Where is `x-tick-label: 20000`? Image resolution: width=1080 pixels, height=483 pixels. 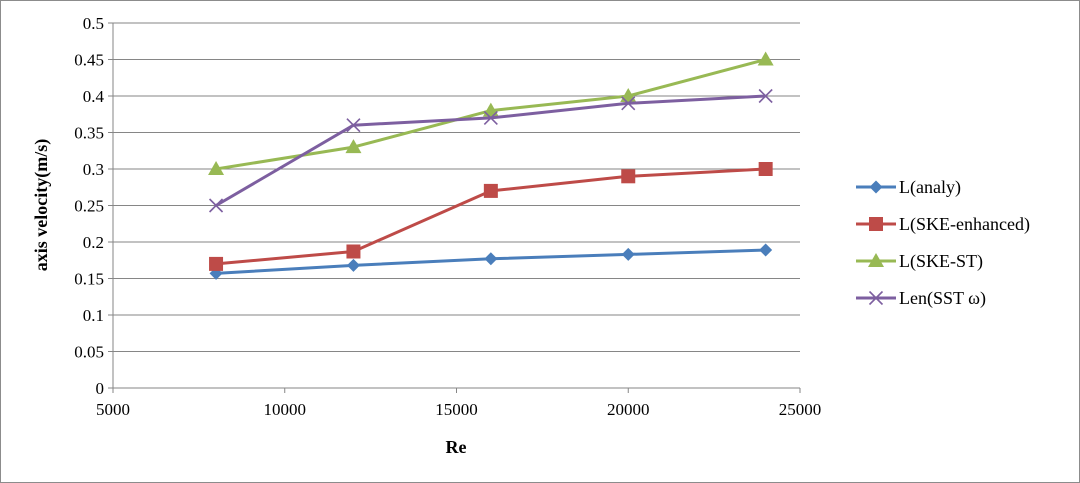 x-tick-label: 20000 is located at coordinates (628, 409).